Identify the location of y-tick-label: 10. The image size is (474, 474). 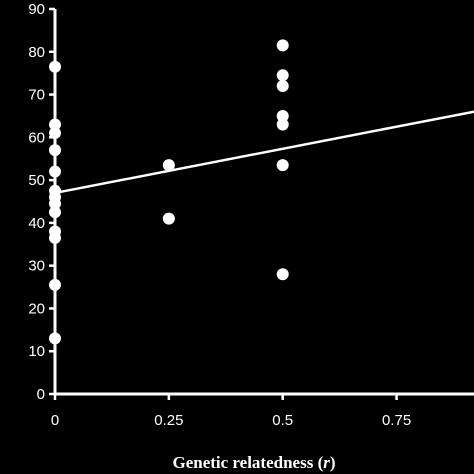
(36, 351).